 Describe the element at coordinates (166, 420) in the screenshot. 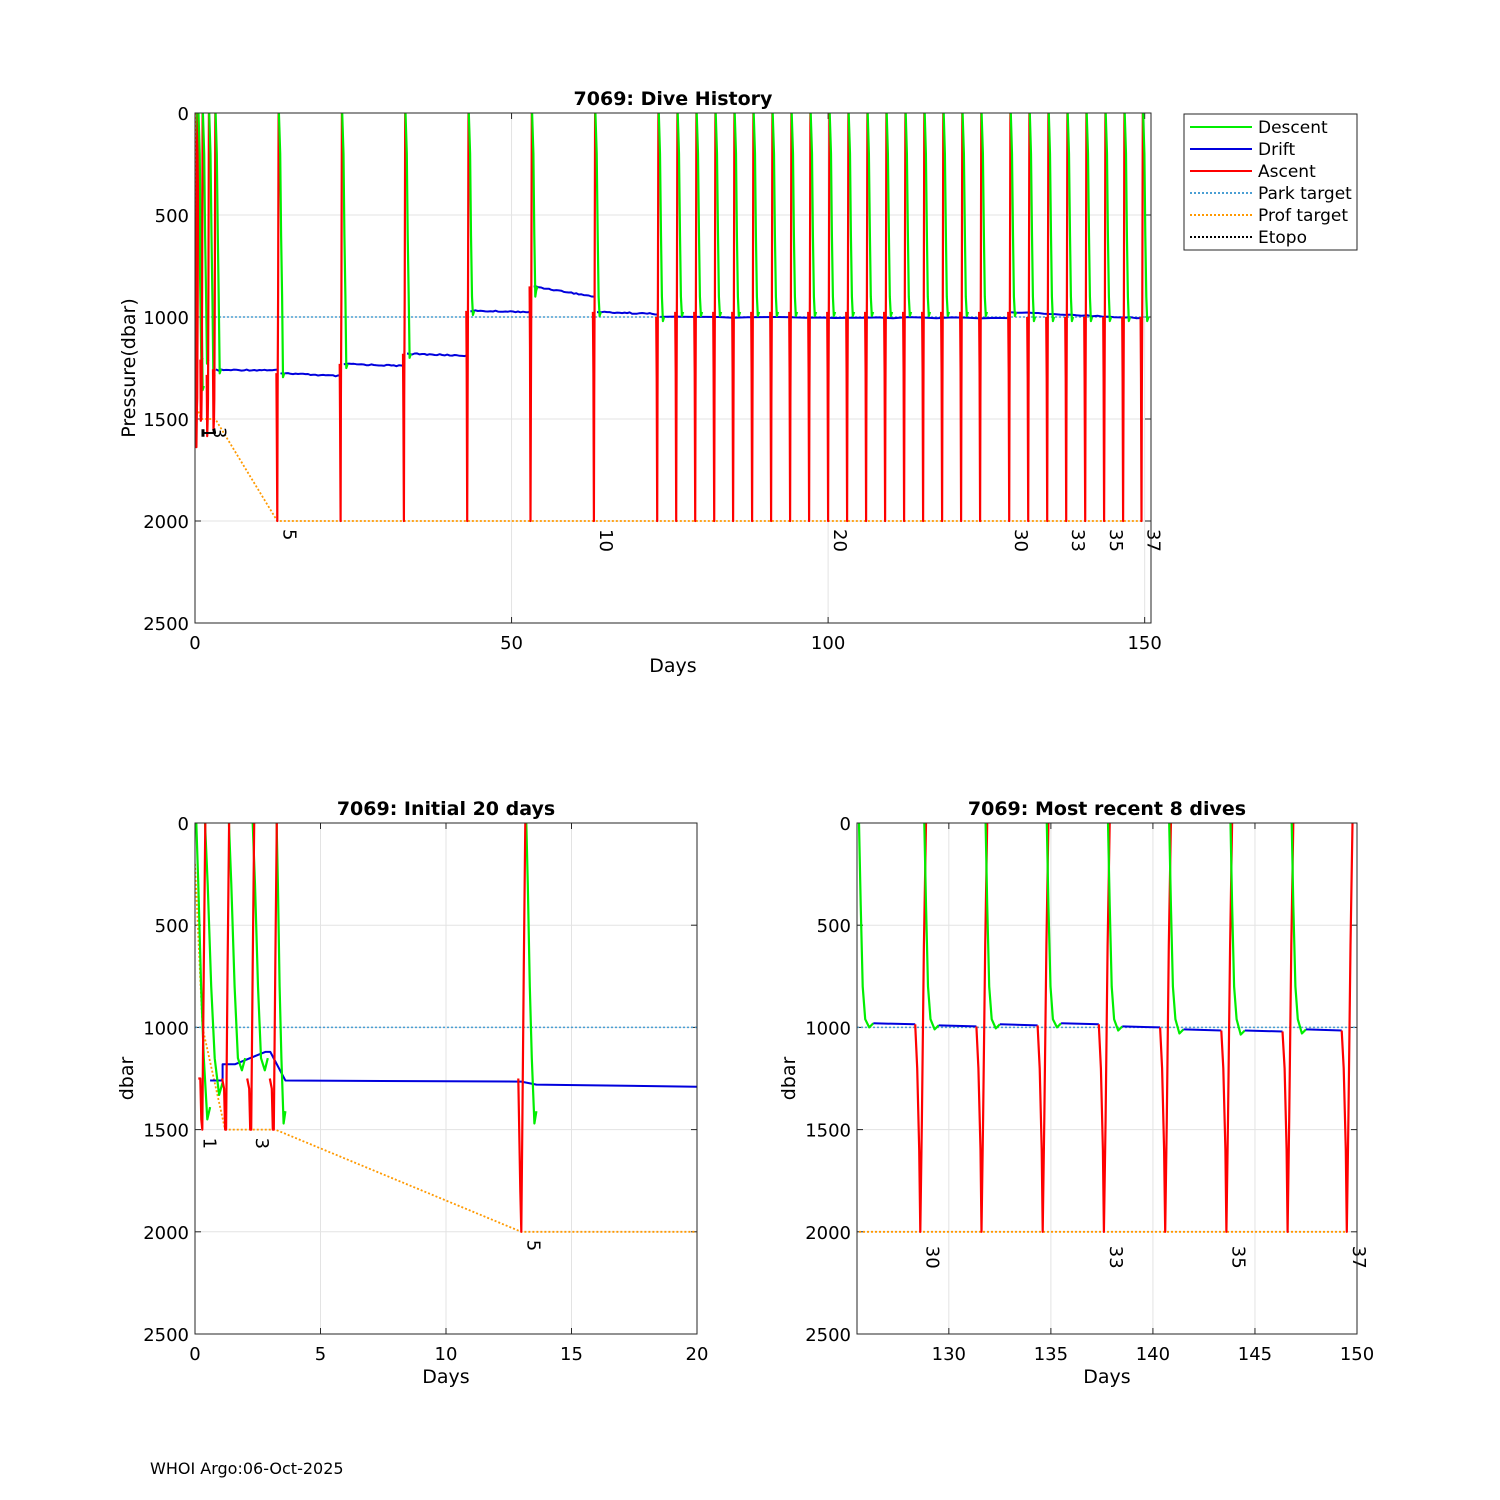

I see `dive-history-y-tick-label: 1500` at that location.